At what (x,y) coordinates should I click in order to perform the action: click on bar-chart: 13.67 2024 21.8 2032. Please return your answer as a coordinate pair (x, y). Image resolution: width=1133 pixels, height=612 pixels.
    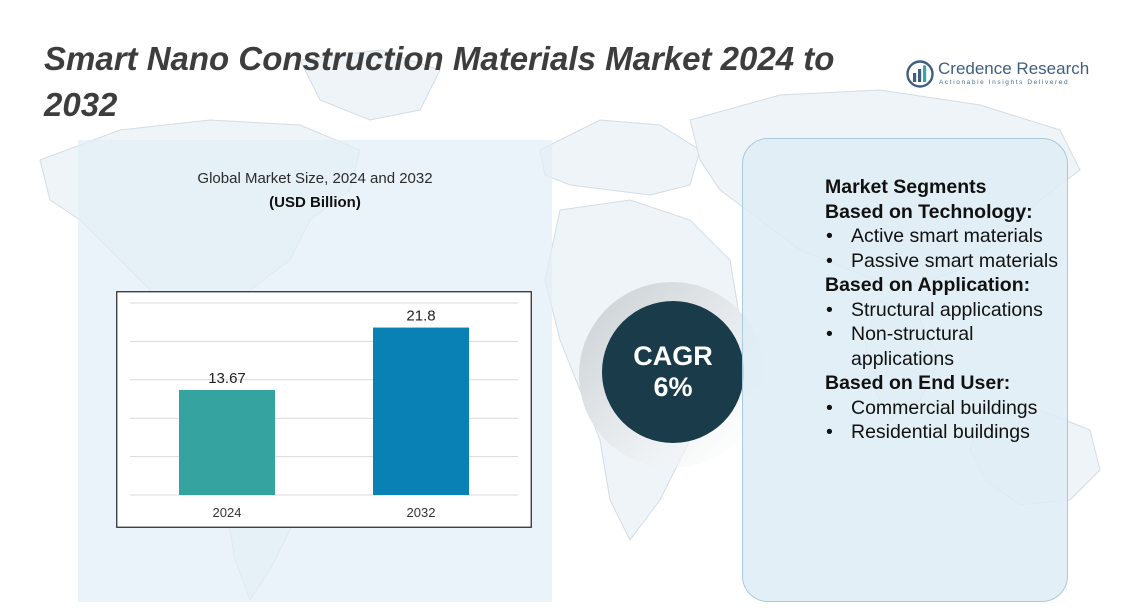
    Looking at the image, I should click on (324, 409).